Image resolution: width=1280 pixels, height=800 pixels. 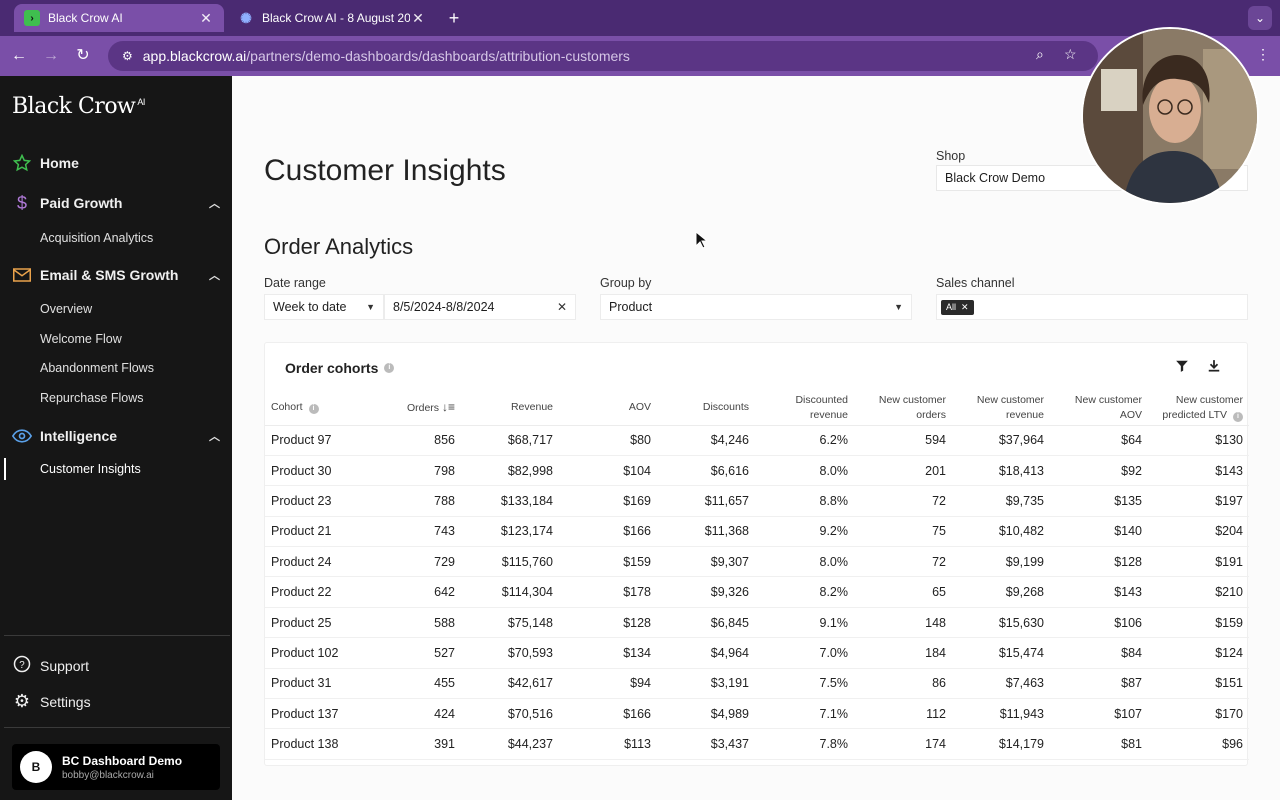 I want to click on date-range-input: 8/5/2024-8/8/2024 ✕, so click(x=480, y=307).